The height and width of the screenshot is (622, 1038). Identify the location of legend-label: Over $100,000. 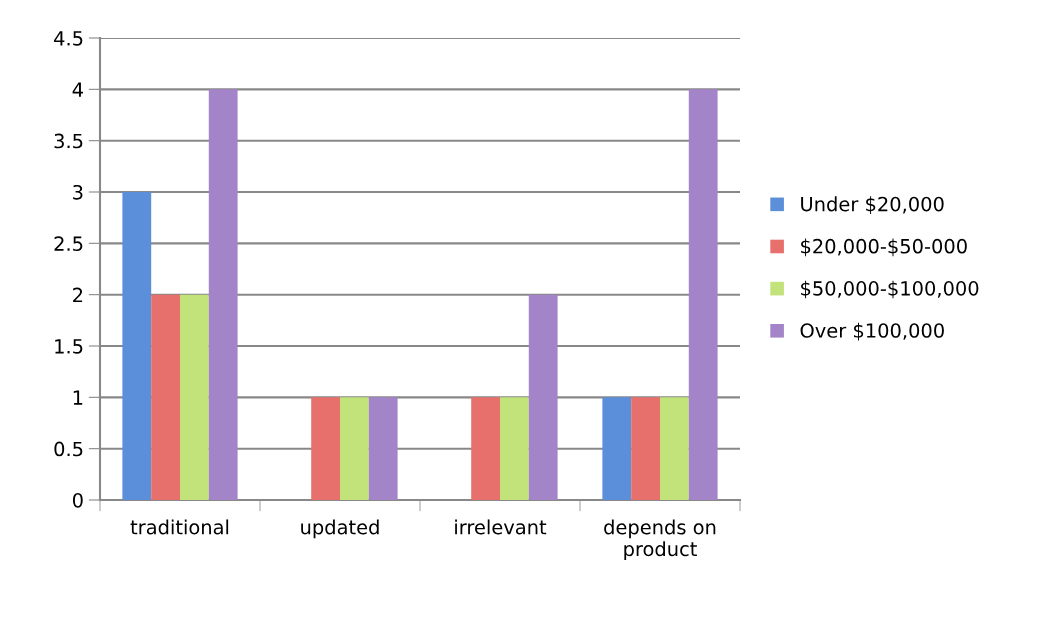
(872, 331).